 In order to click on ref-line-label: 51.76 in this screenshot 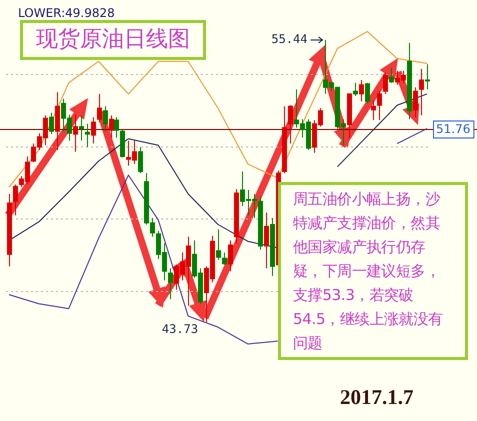, I will do `click(453, 129)`.